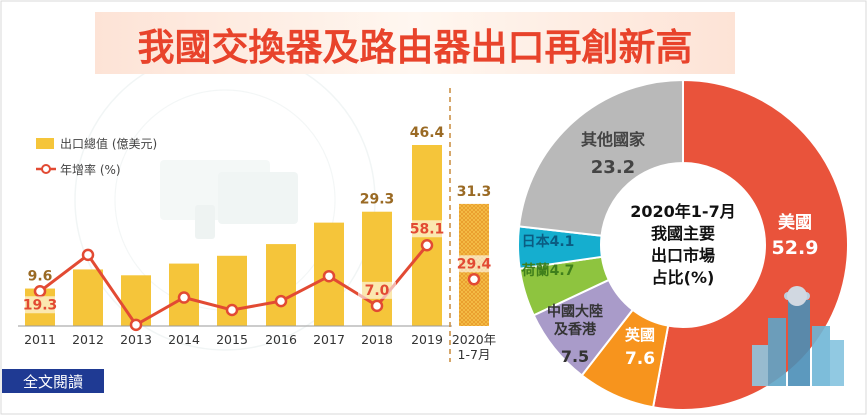 The height and width of the screenshot is (419, 867). I want to click on bar-value-label: 9.6, so click(40, 277).